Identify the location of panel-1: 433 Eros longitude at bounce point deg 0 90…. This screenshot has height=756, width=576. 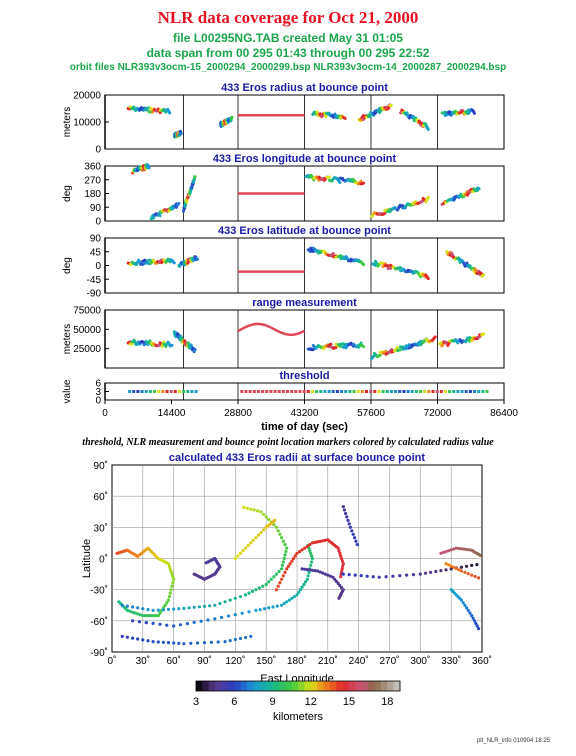
(283, 190).